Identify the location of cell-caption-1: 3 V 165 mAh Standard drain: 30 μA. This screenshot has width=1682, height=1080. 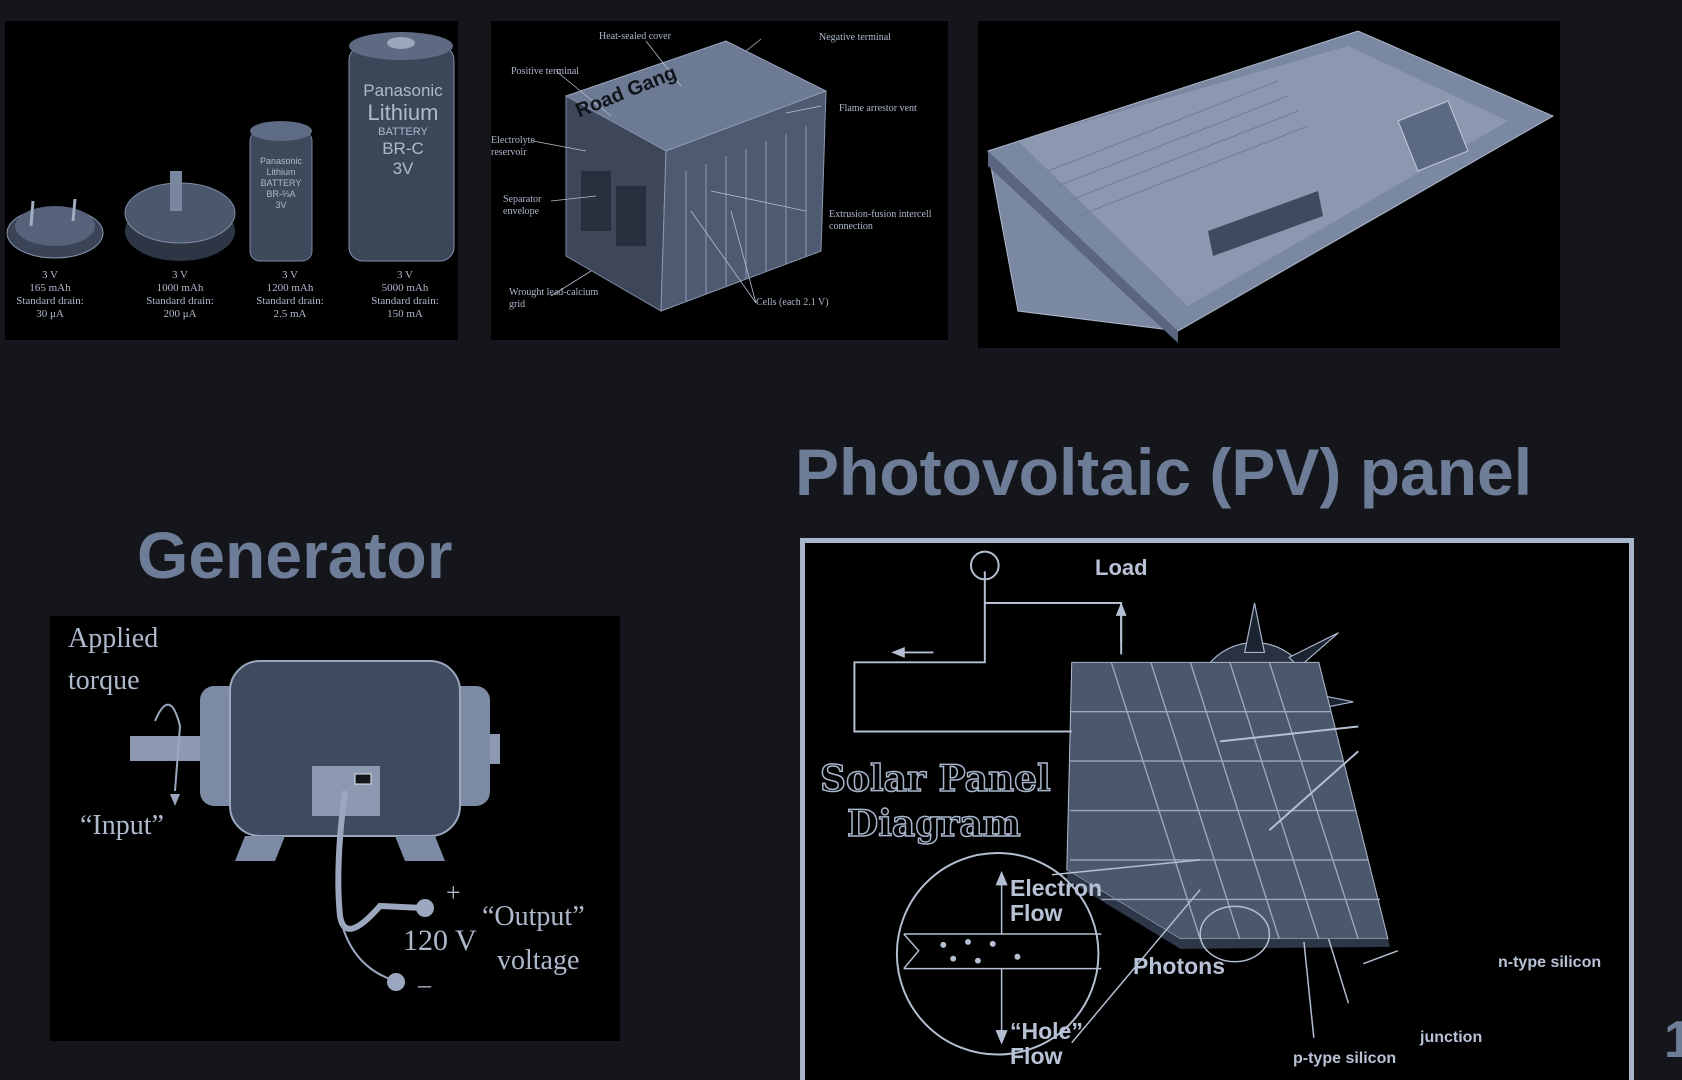
(50, 294).